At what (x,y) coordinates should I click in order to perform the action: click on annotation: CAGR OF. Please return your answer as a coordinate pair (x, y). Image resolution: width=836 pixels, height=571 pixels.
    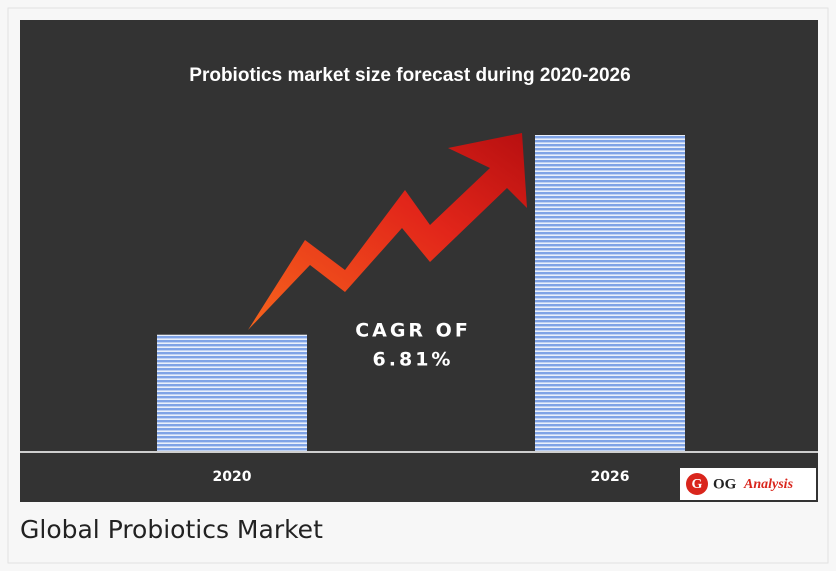
    Looking at the image, I should click on (413, 331).